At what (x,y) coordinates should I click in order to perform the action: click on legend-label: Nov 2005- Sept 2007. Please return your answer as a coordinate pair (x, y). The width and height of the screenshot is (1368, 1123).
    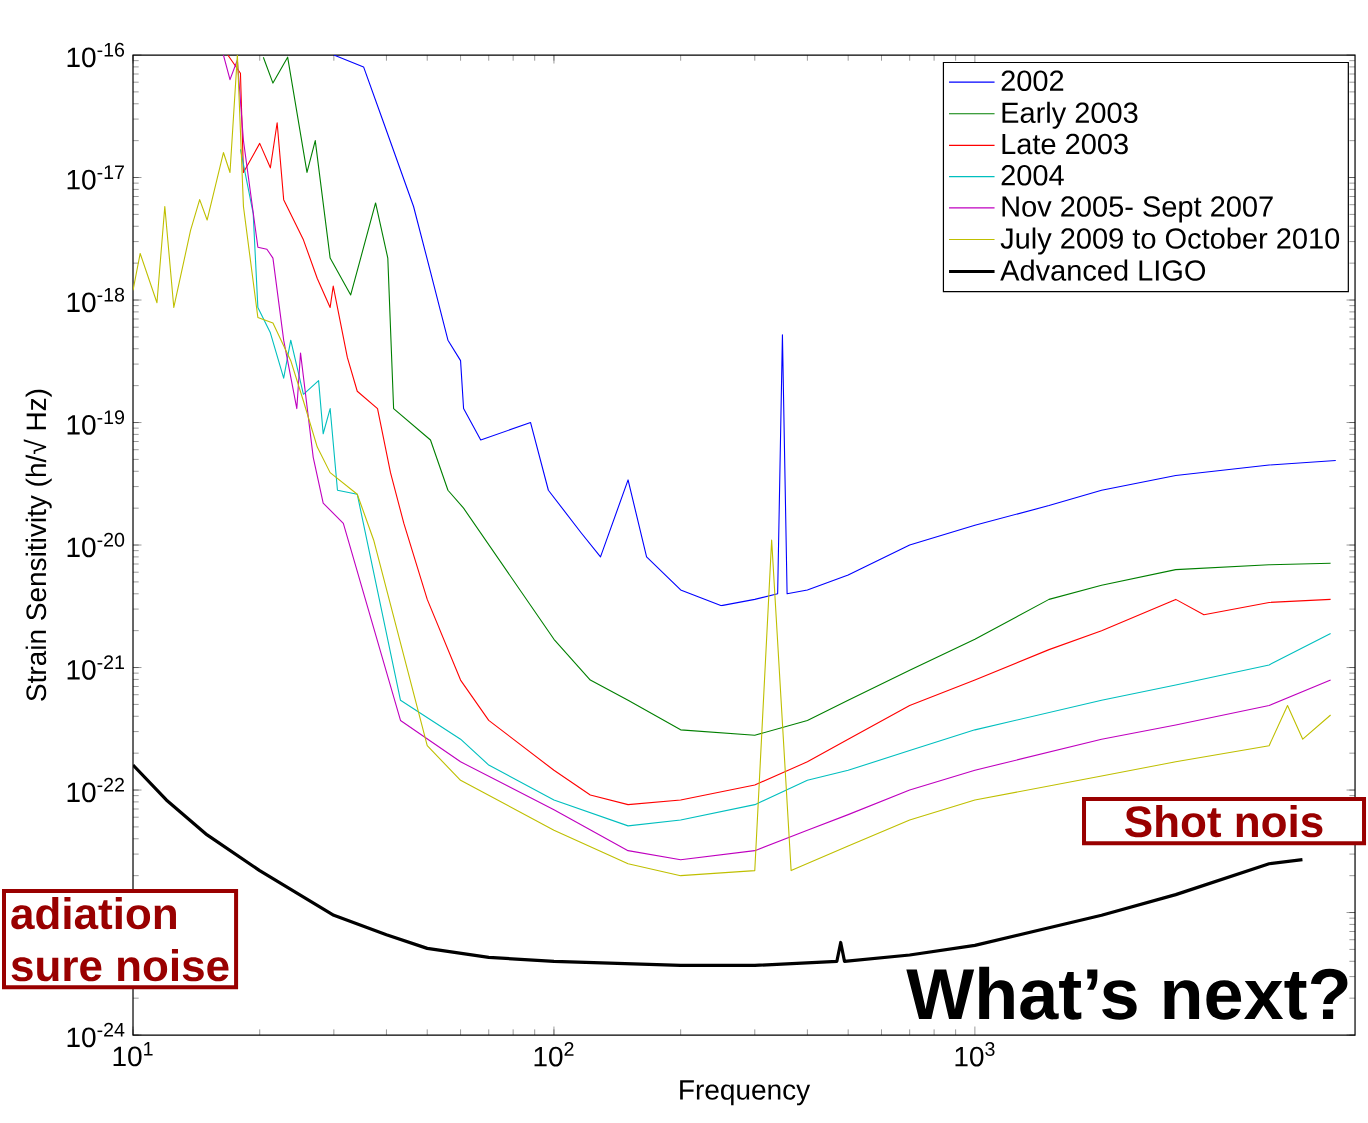
    Looking at the image, I should click on (1137, 209).